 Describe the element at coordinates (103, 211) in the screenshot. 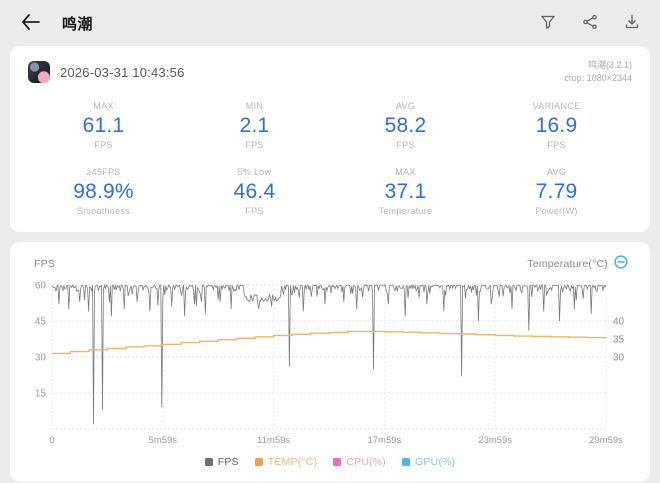

I see `stat-unit: Smoothness` at that location.